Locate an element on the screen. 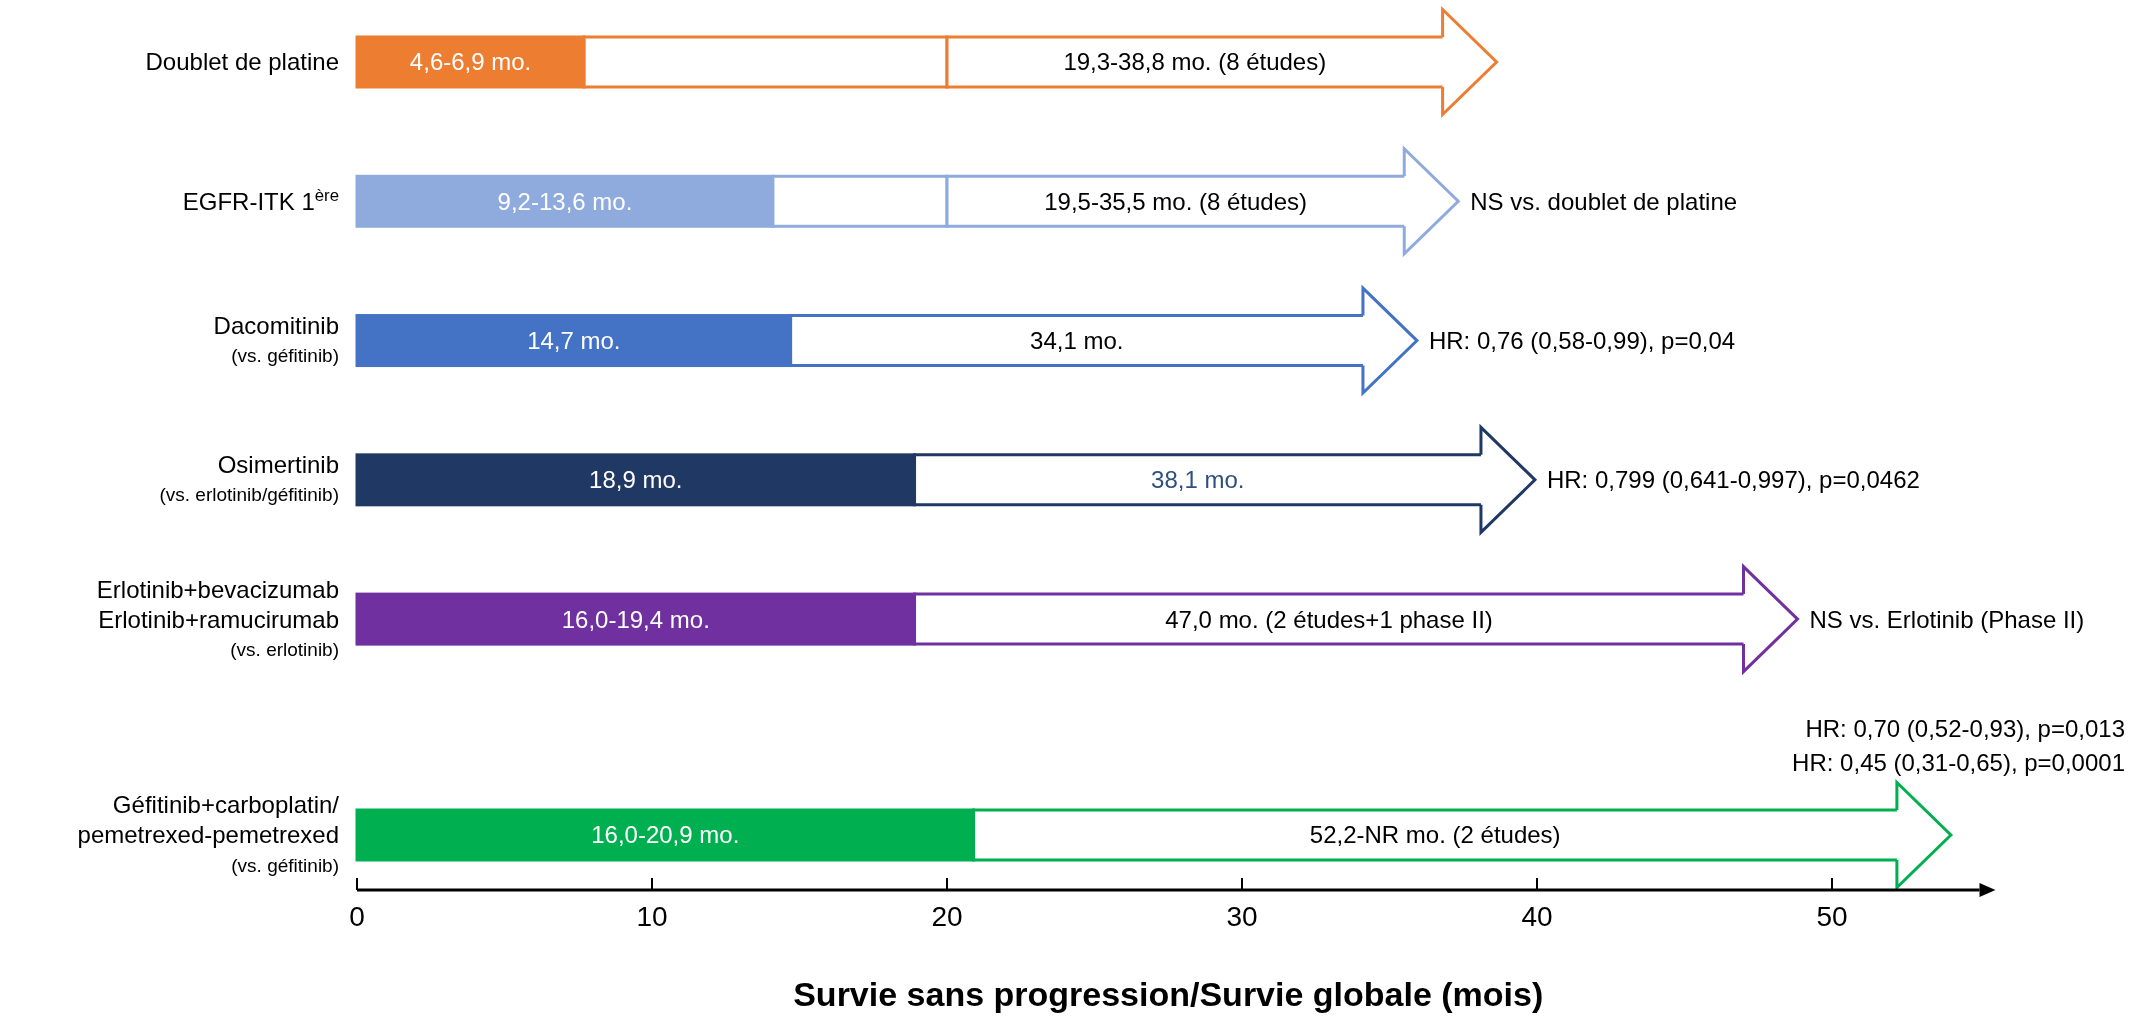 The image size is (2131, 1020). y-tick-label: Doublet de platine is located at coordinates (242, 62).